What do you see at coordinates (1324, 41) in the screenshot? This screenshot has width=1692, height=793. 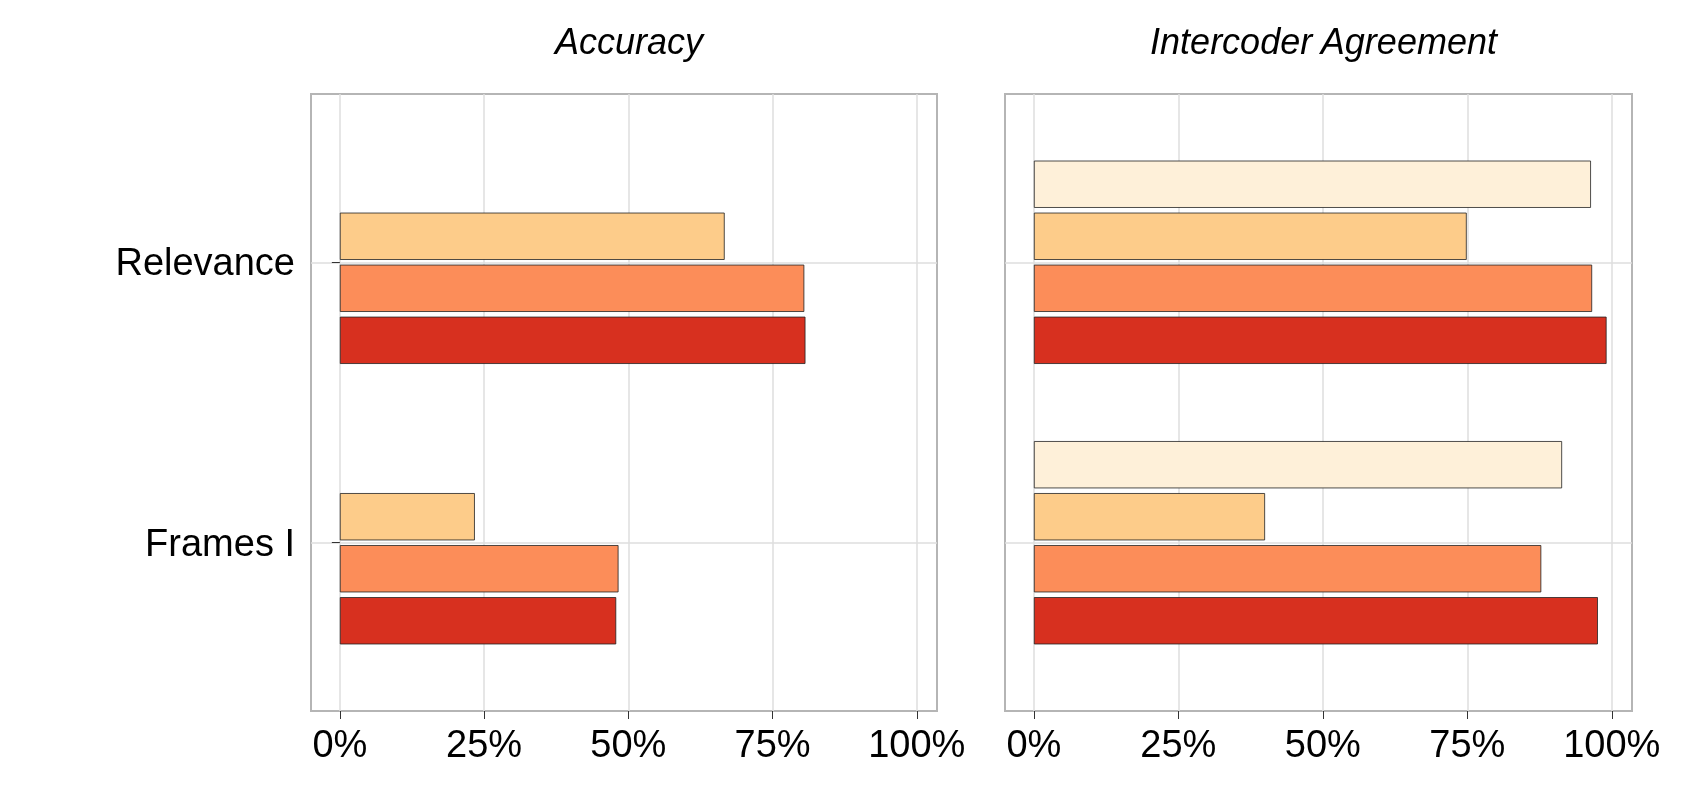 I see `chart-title: Intercoder Agreement` at bounding box center [1324, 41].